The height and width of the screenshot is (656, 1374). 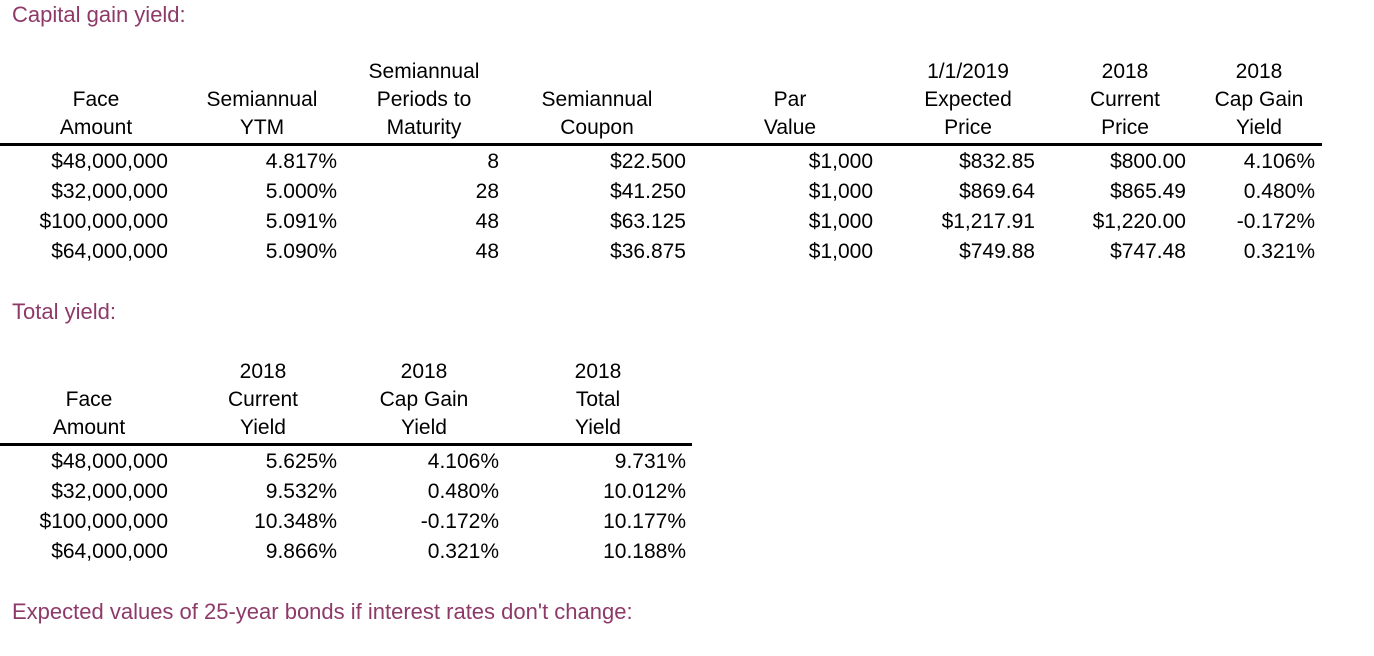 What do you see at coordinates (648, 161) in the screenshot?
I see `table-cell: $22.500` at bounding box center [648, 161].